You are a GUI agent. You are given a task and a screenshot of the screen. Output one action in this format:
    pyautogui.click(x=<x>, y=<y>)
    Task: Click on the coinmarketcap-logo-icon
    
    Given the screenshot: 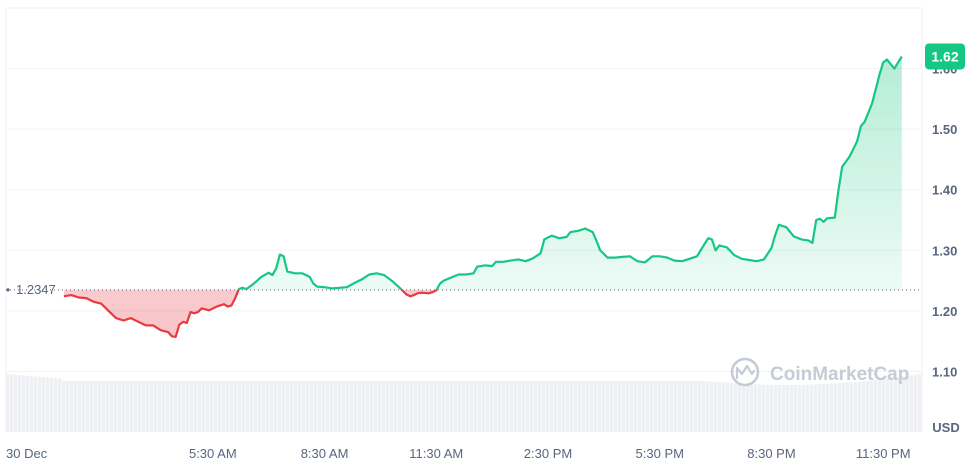 What is the action you would take?
    pyautogui.click(x=745, y=372)
    